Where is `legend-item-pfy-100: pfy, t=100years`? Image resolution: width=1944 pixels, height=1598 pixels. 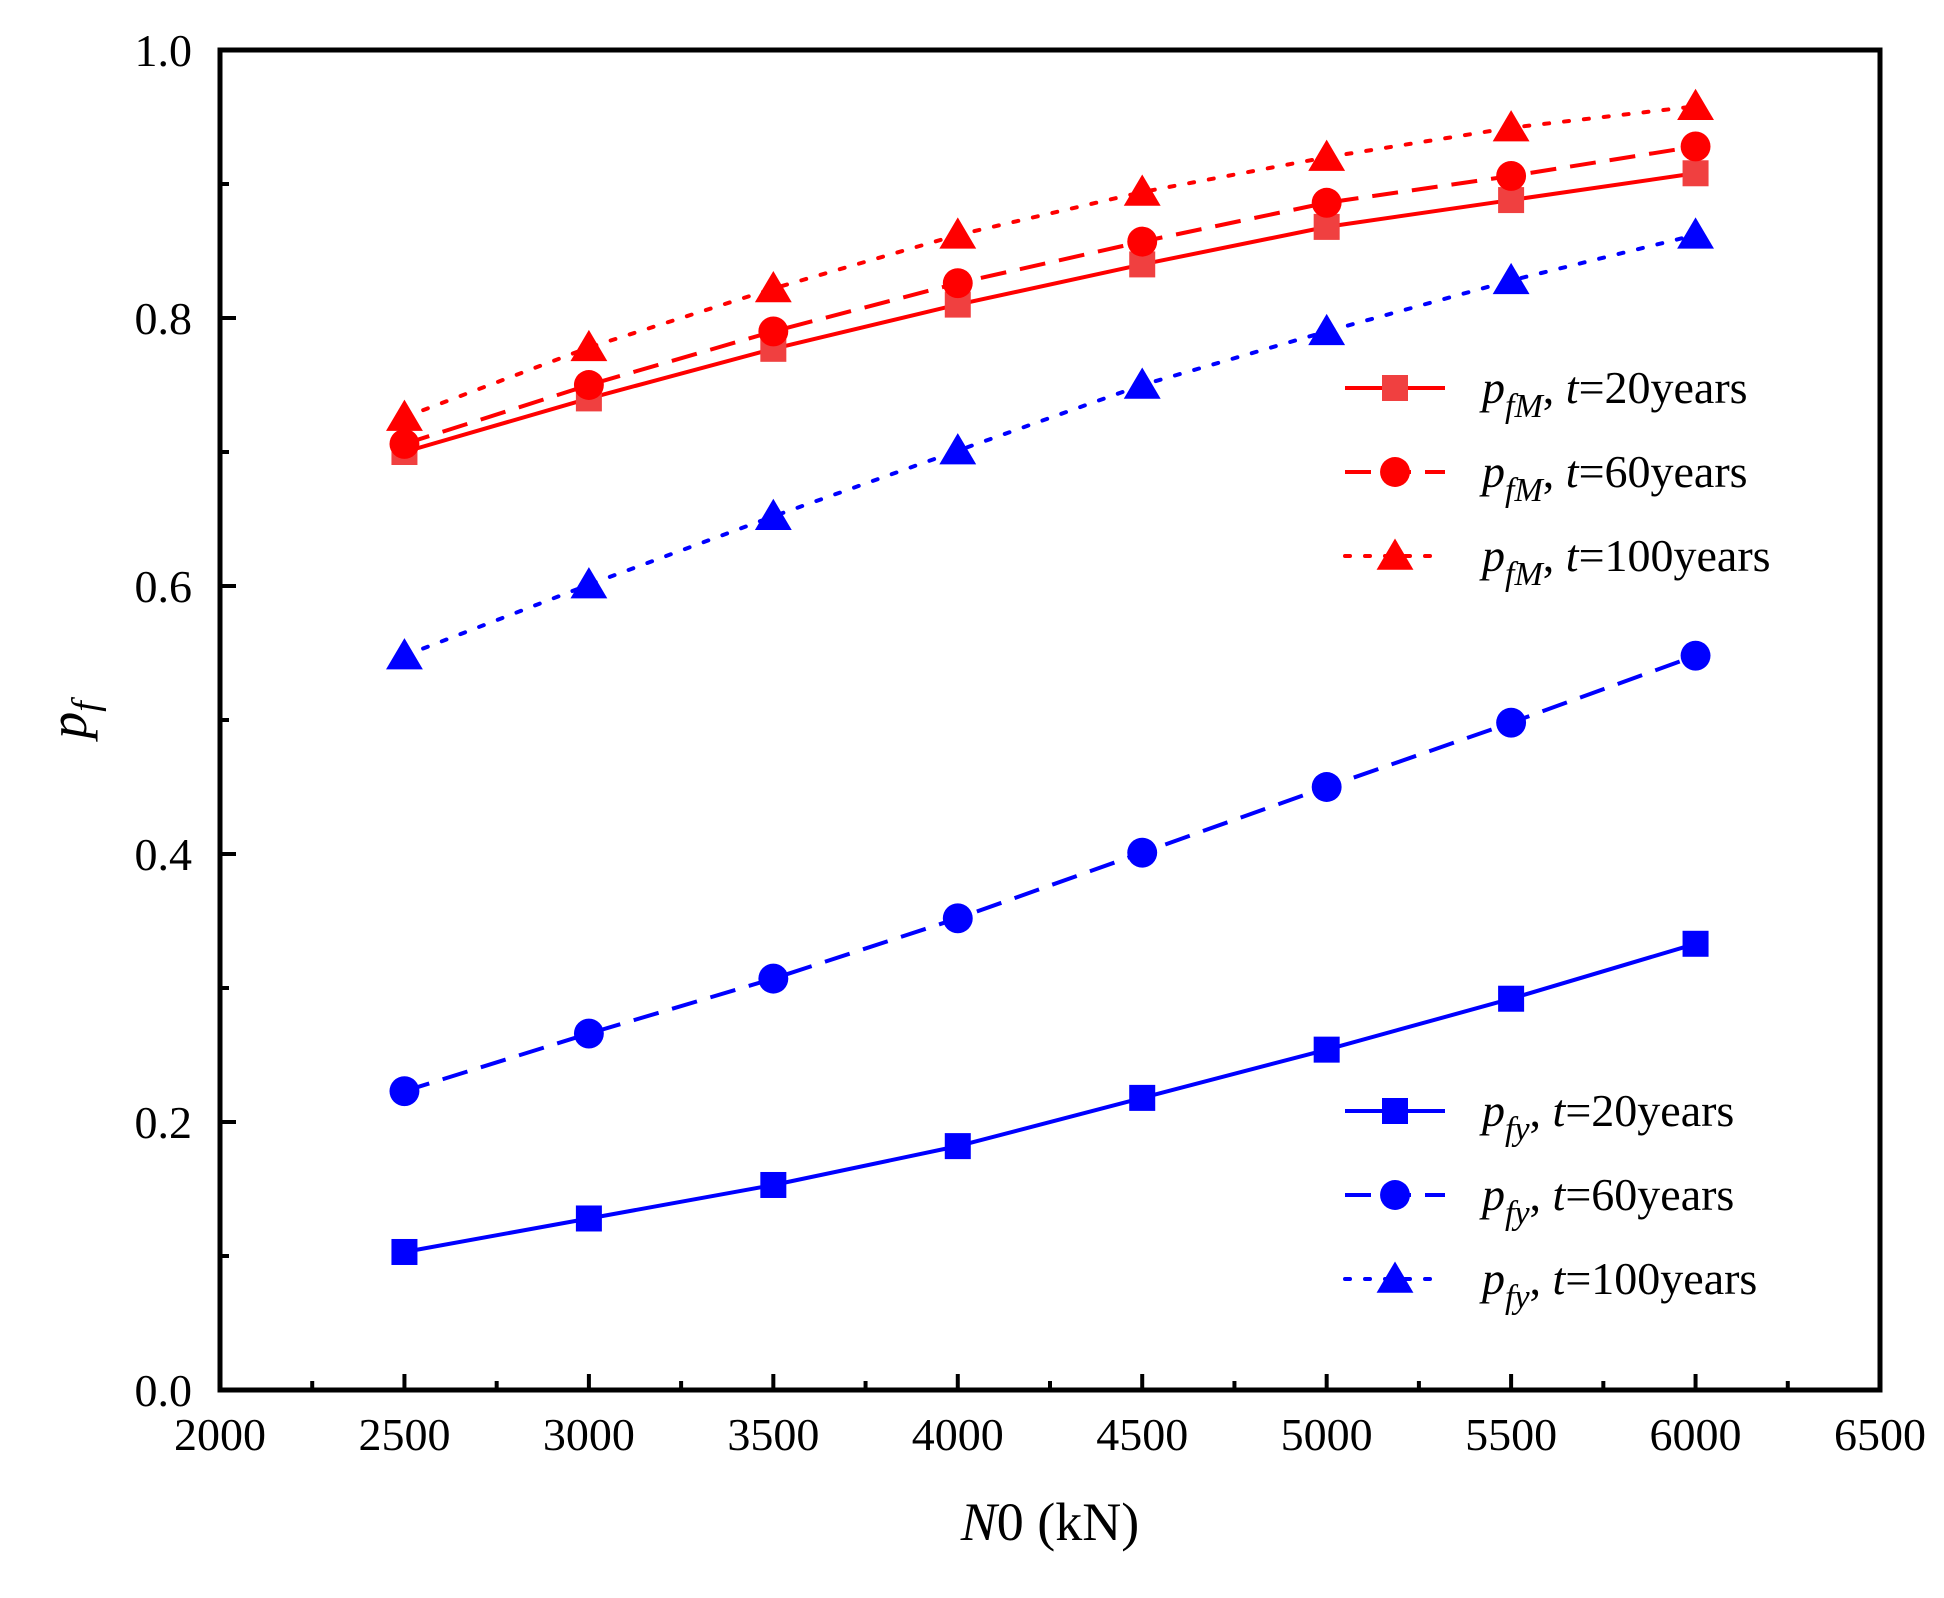 legend-item-pfy-100: pfy, t=100years is located at coordinates (1550, 1284).